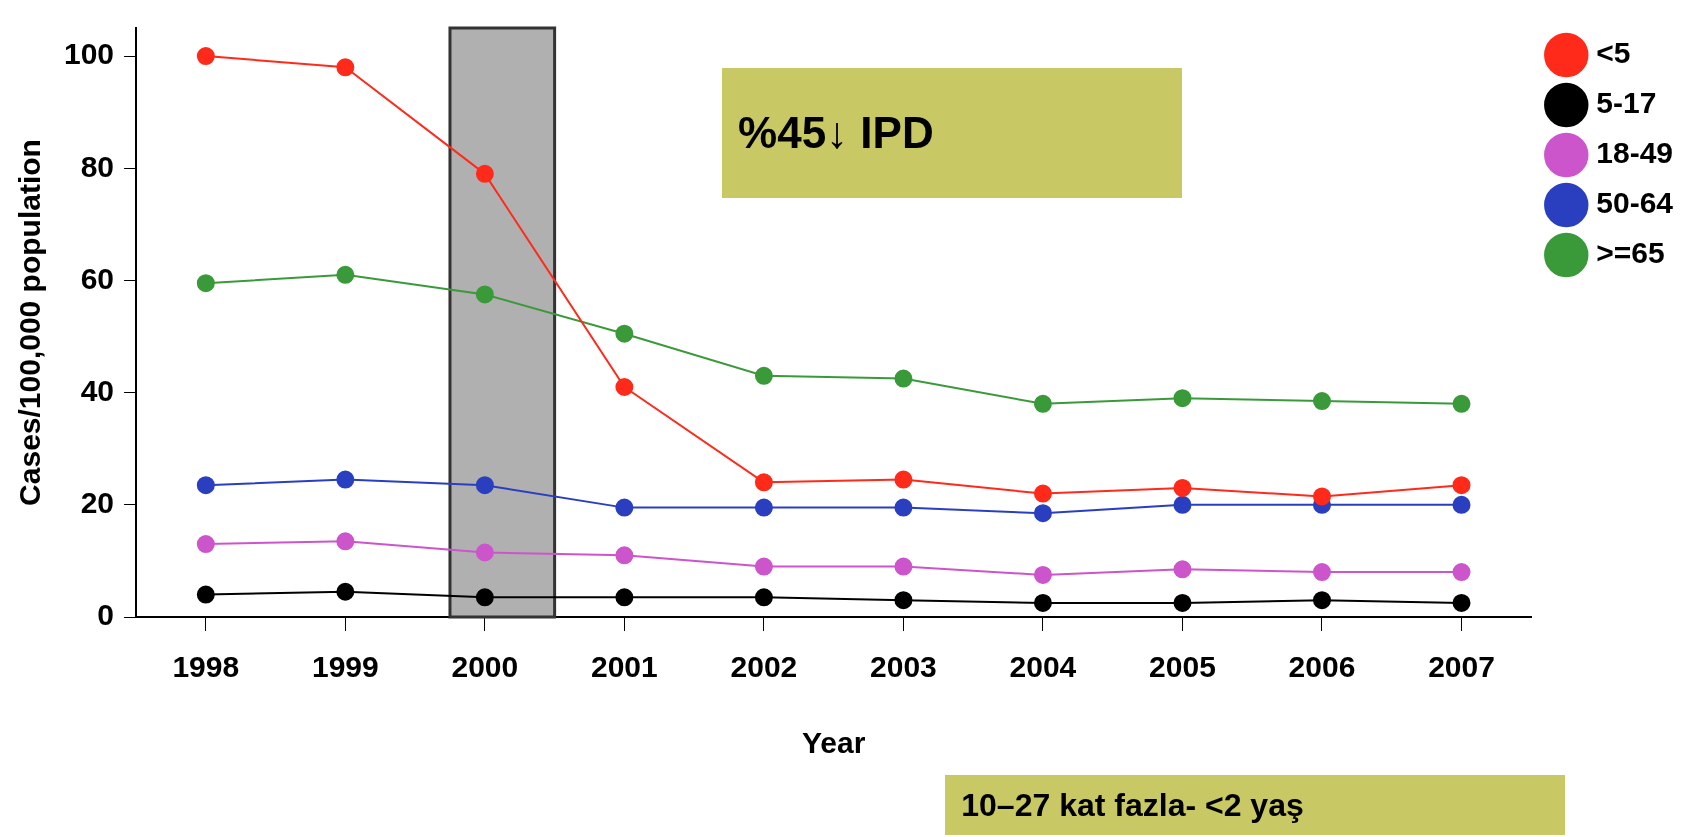 Image resolution: width=1703 pixels, height=837 pixels. I want to click on y-axis-title: Cases/100,000 population, so click(30, 322).